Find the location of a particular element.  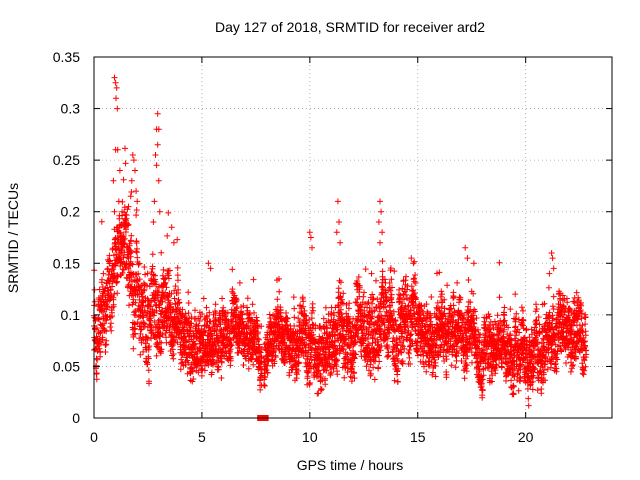

y-tick-label: 0.25 is located at coordinates (66, 160).